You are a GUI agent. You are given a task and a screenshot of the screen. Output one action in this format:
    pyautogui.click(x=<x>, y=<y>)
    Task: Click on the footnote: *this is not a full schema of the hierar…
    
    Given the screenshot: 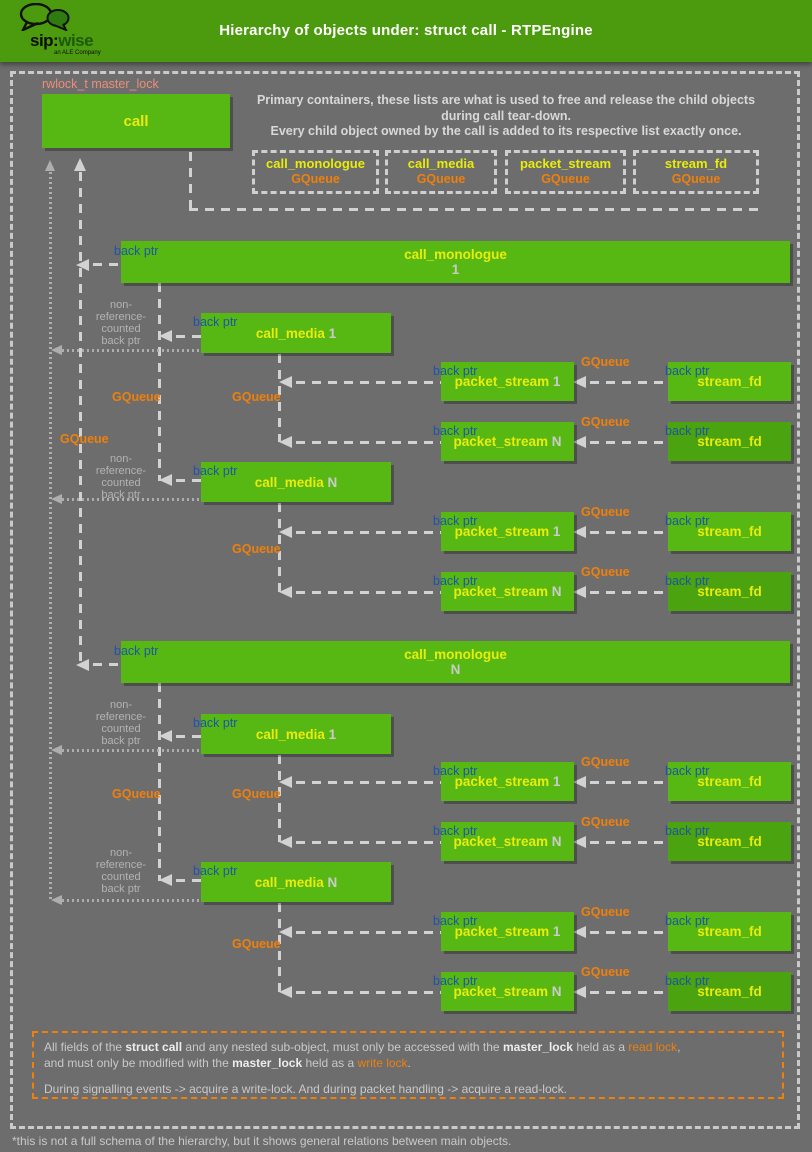 What is the action you would take?
    pyautogui.click(x=262, y=1141)
    